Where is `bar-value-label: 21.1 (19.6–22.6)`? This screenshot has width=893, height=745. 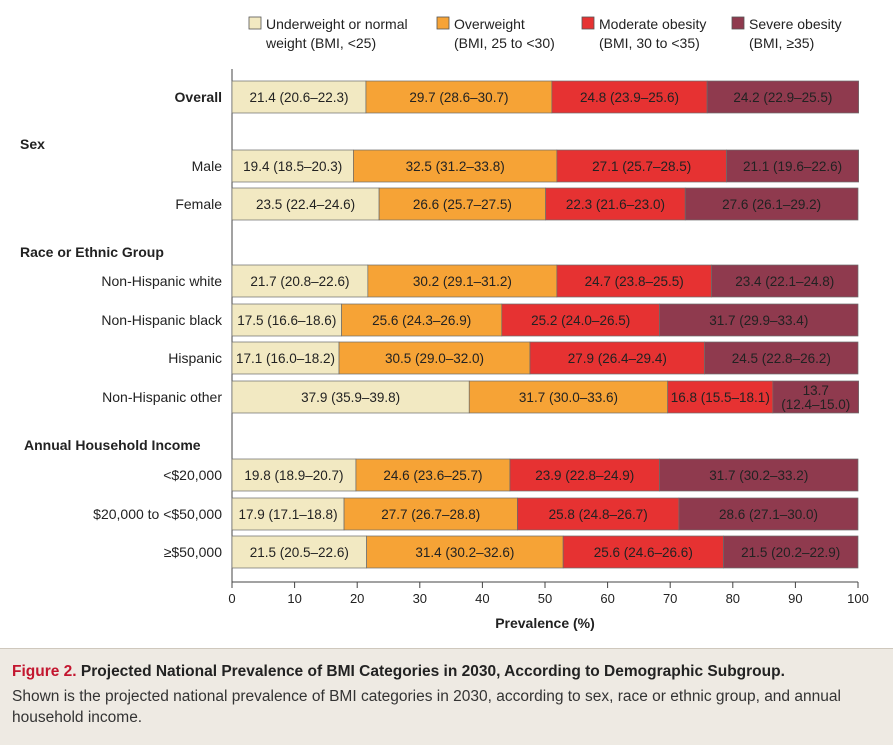 bar-value-label: 21.1 (19.6–22.6) is located at coordinates (792, 166).